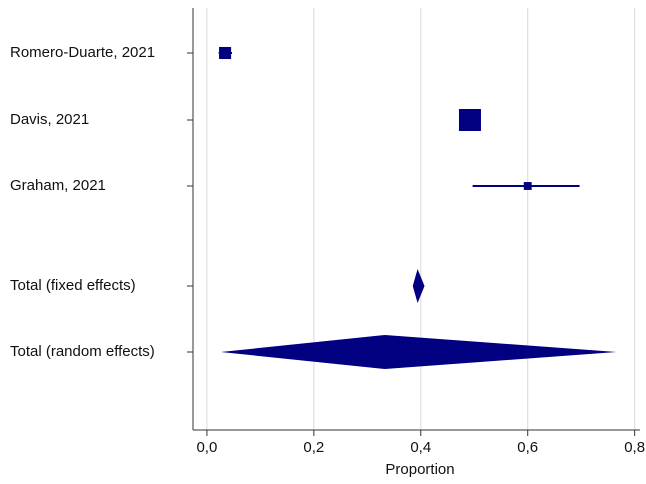 The width and height of the screenshot is (646, 484). I want to click on study-label: Graham, 2021, so click(58, 185).